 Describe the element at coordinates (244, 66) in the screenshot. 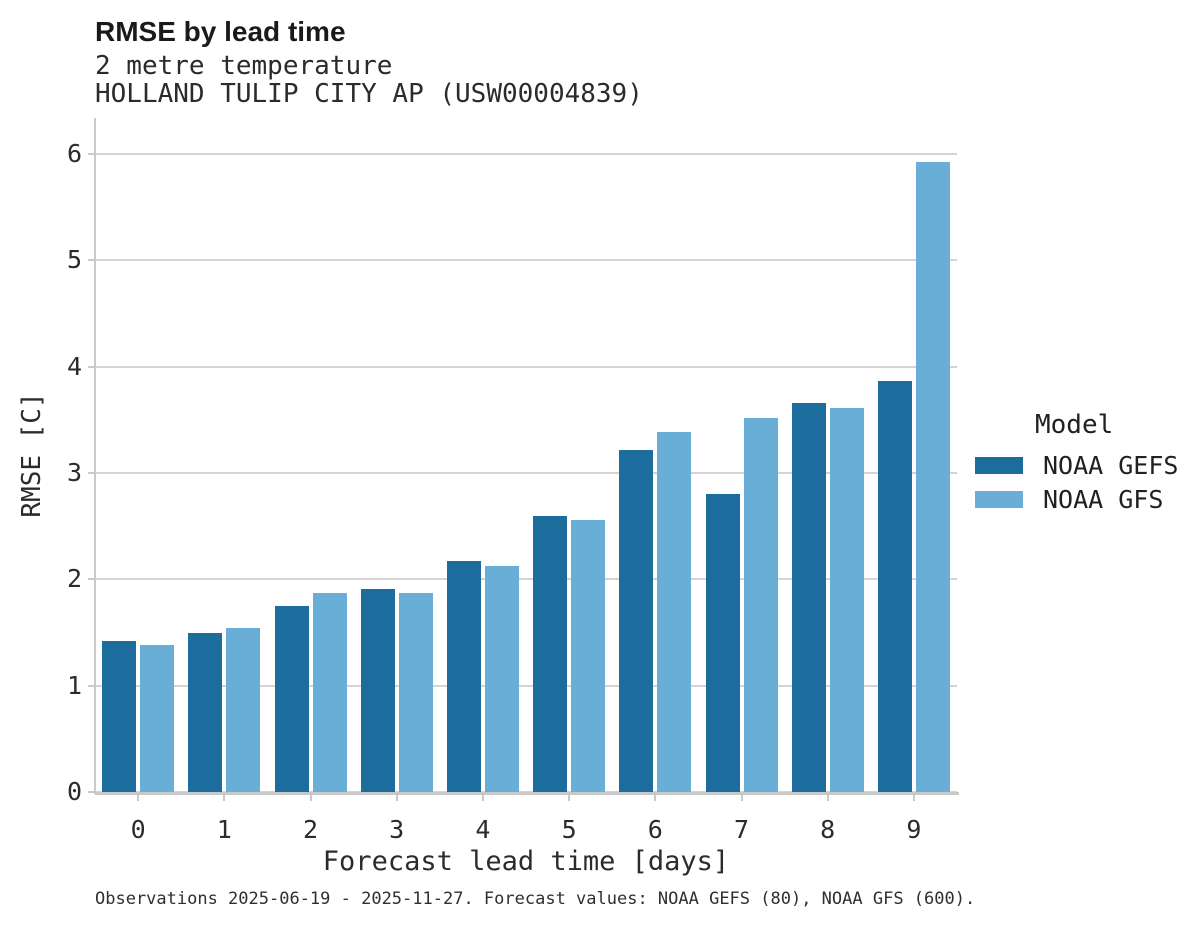

I see `chart-subtitle-variable: 2 metre temperature` at that location.